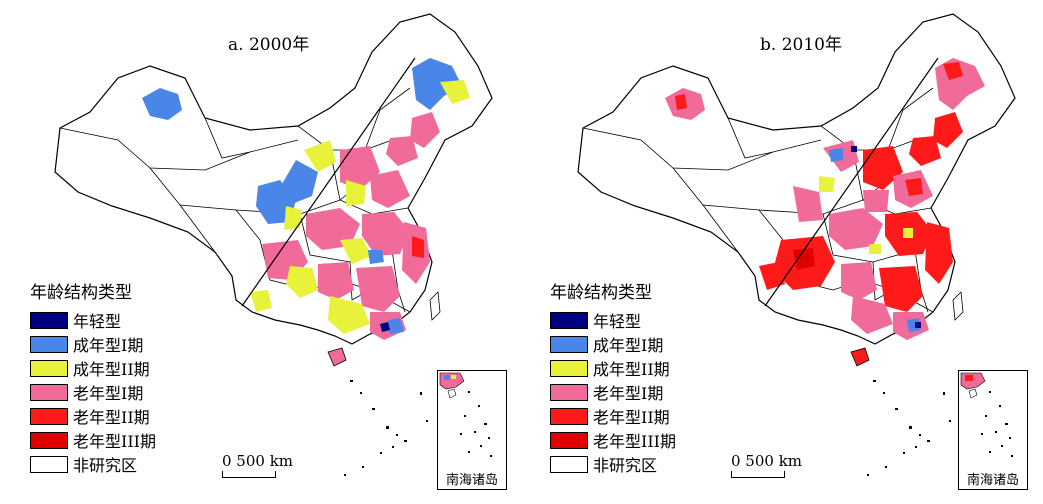 Image resolution: width=1043 pixels, height=504 pixels. Describe the element at coordinates (801, 45) in the screenshot. I see `panel-title: b. 2010年` at that location.